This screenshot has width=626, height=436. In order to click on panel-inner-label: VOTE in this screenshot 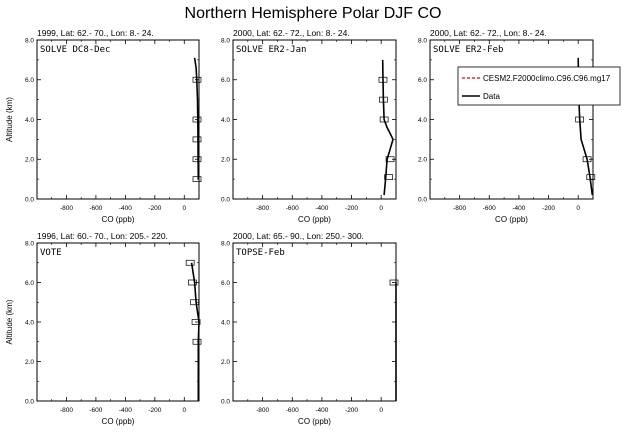, I will do `click(51, 253)`.